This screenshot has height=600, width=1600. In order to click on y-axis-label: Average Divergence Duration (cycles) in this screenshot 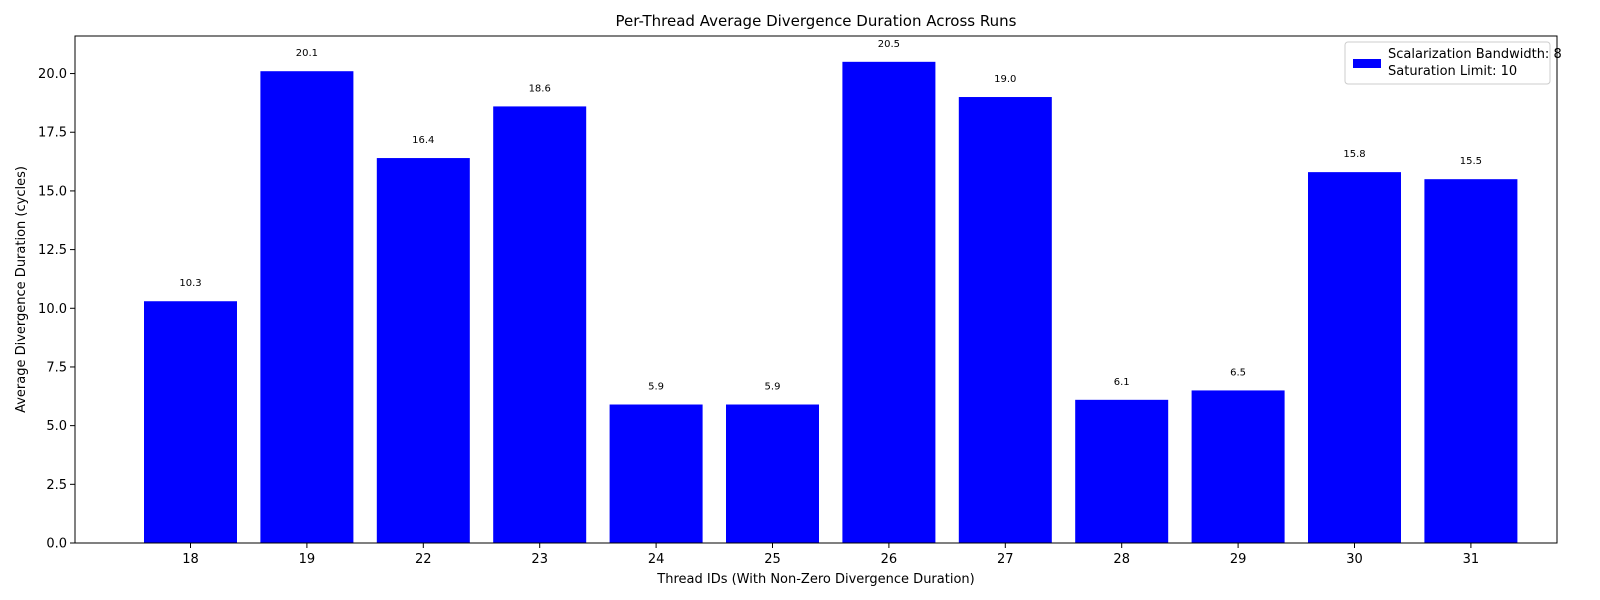, I will do `click(21, 289)`.